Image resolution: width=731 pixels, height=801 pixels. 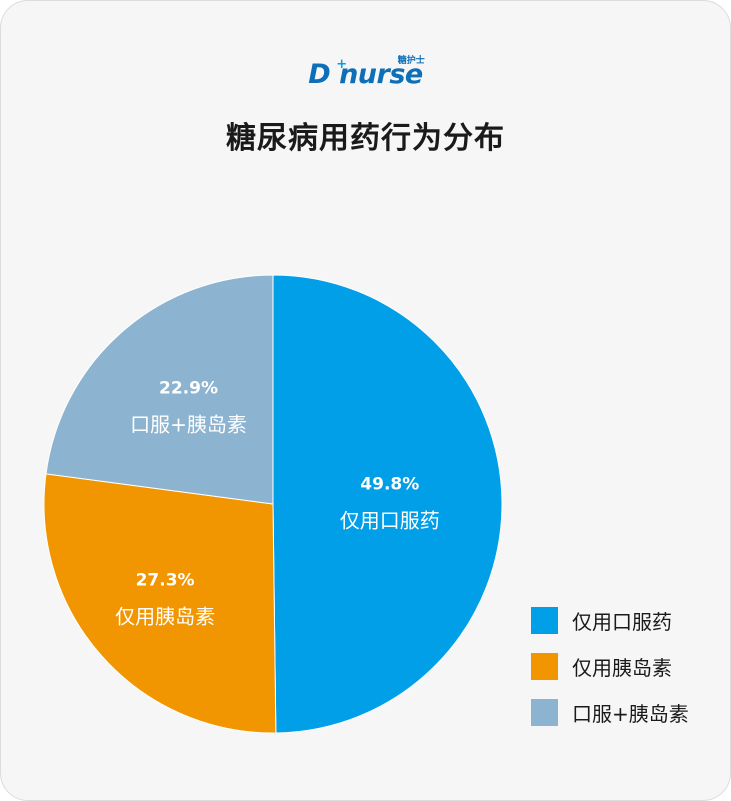 I want to click on legend-item: 仅用口服药, so click(x=610, y=620).